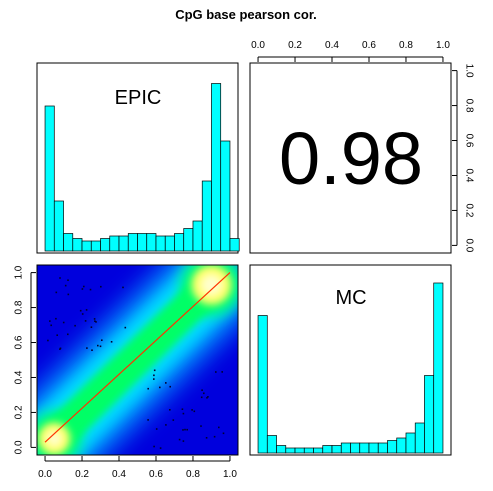 This screenshot has width=493, height=491. Describe the element at coordinates (406, 45) in the screenshot. I see `top-tick-label-4: 0.8` at that location.